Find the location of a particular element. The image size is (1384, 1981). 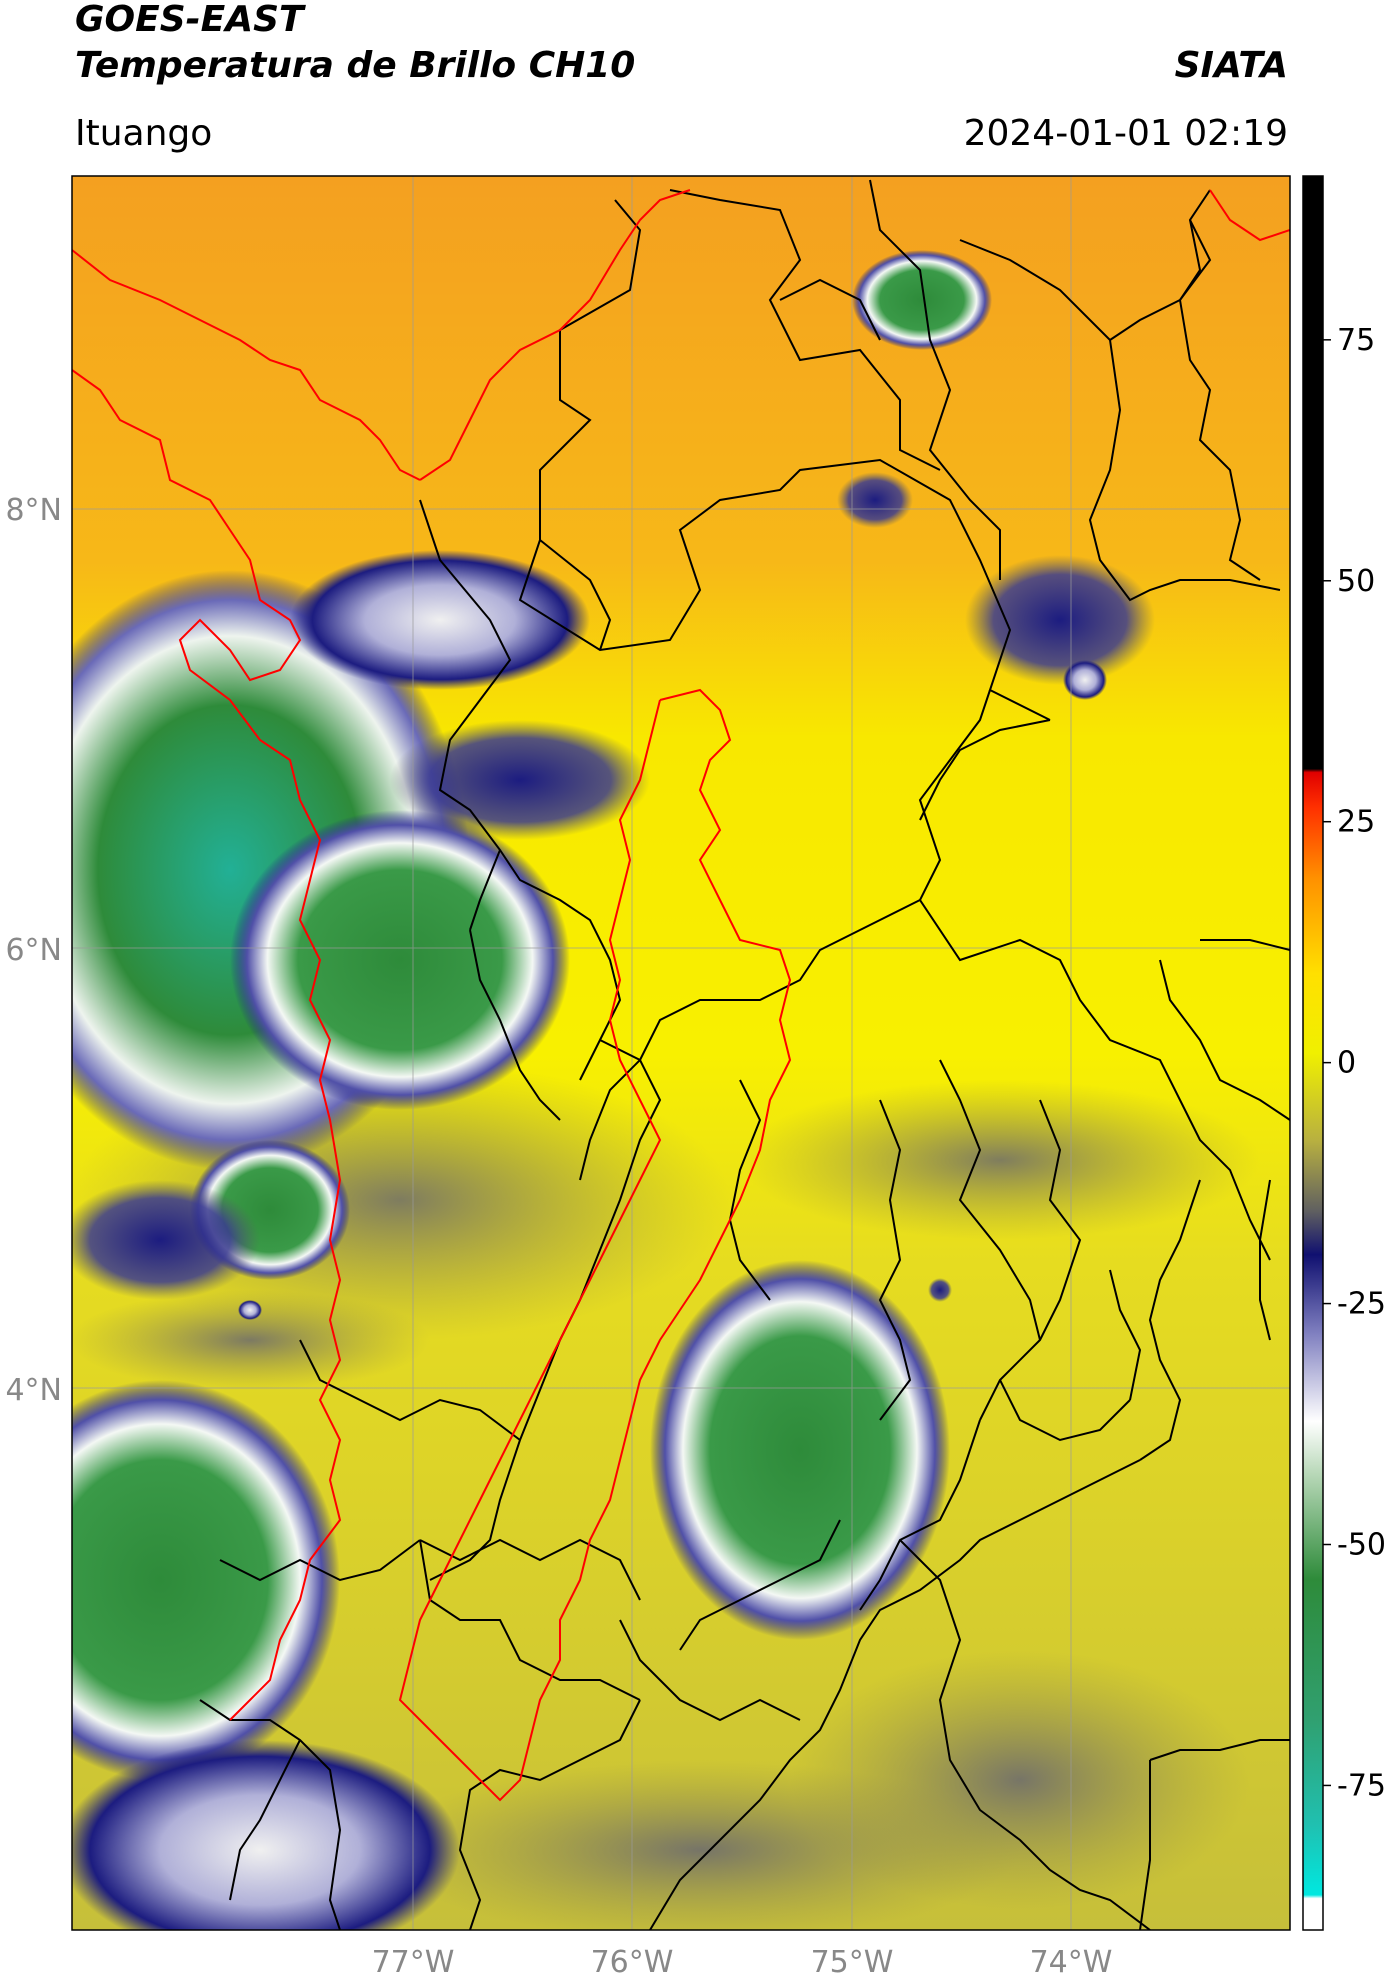

location-label: Ituango is located at coordinates (144, 133).